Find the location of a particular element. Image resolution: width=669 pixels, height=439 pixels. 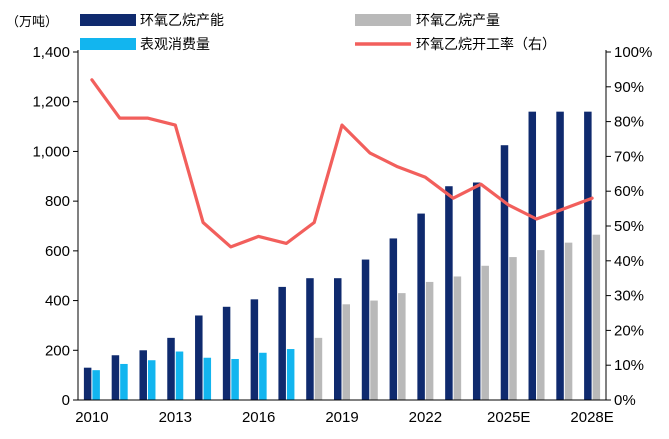

legend-swatch-output is located at coordinates (383, 20).